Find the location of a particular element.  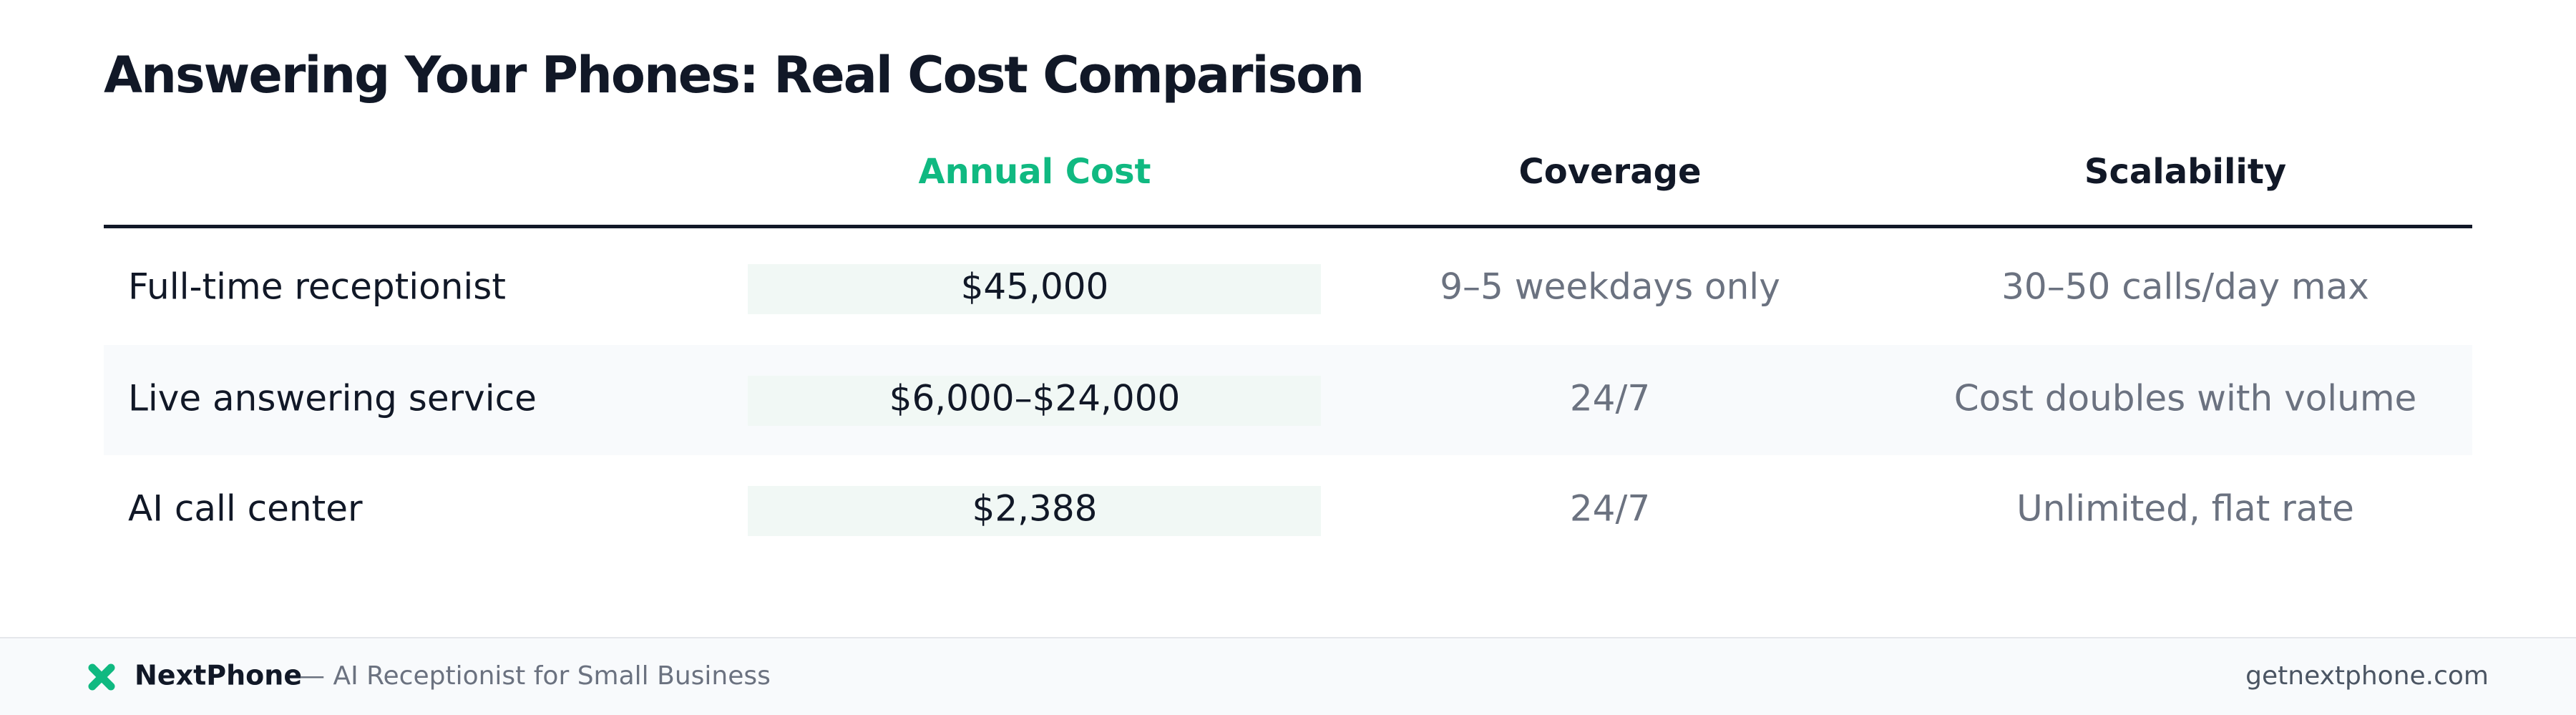

cell: $6,000–$24,000 is located at coordinates (1035, 398).